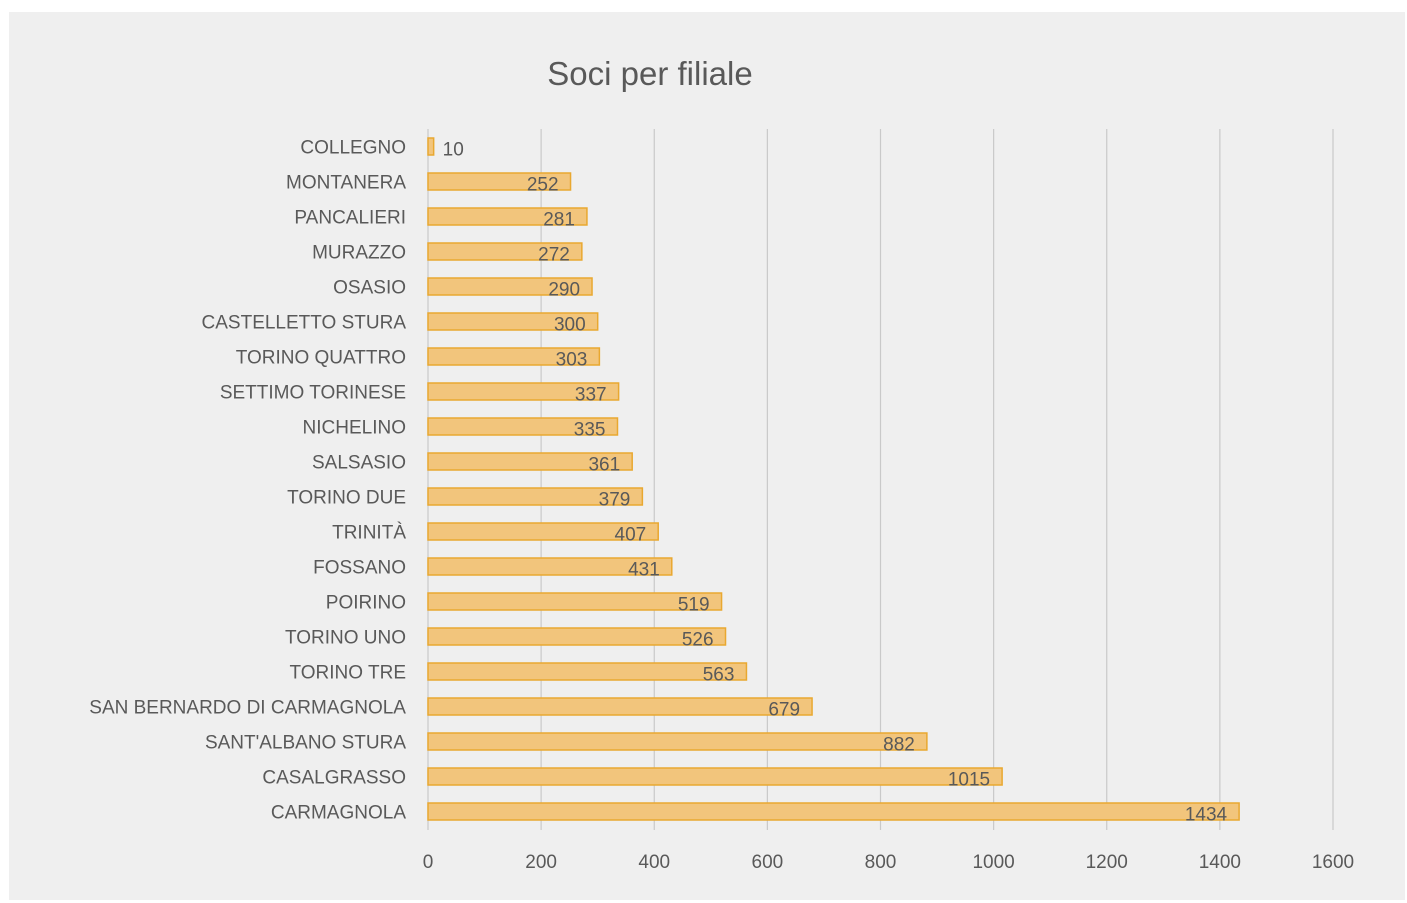  Describe the element at coordinates (694, 605) in the screenshot. I see `data-label: 519` at that location.